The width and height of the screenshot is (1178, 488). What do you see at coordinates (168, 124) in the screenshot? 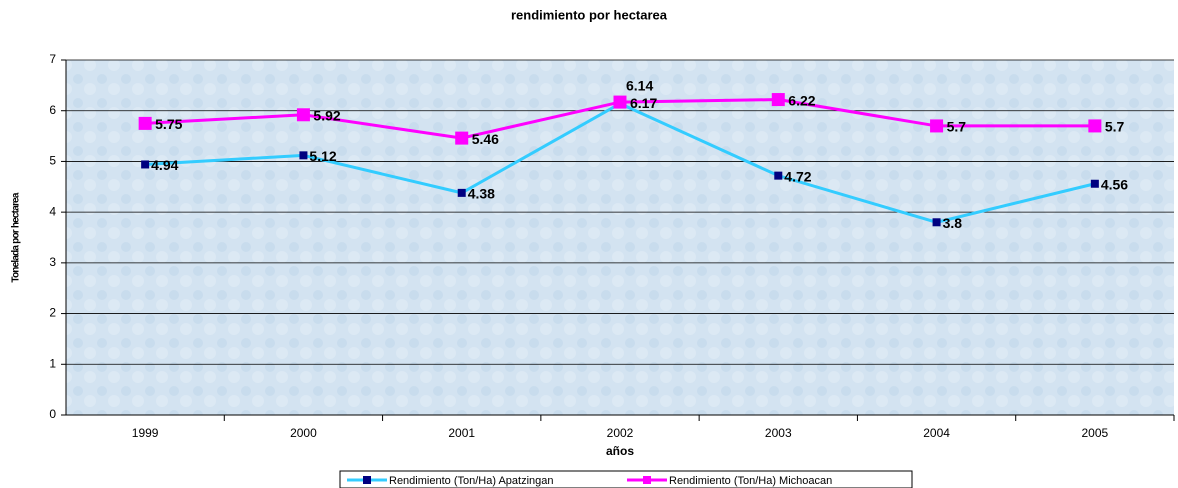
I see `data-label: 5.75` at bounding box center [168, 124].